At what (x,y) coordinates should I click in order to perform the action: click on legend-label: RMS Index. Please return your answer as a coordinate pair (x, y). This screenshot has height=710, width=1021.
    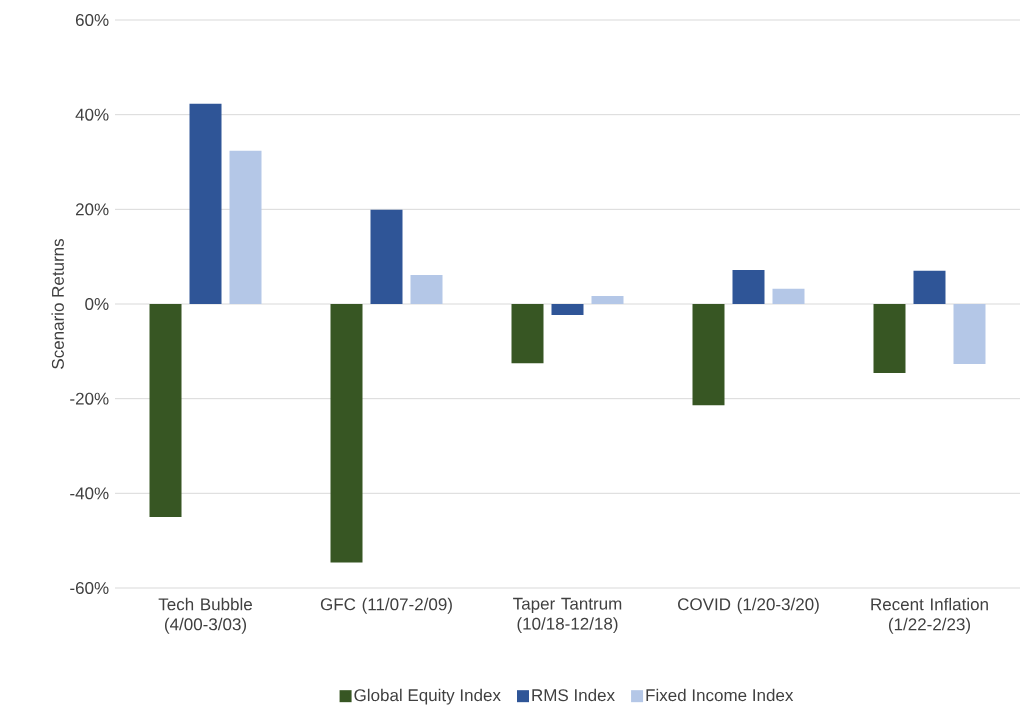
    Looking at the image, I should click on (573, 695).